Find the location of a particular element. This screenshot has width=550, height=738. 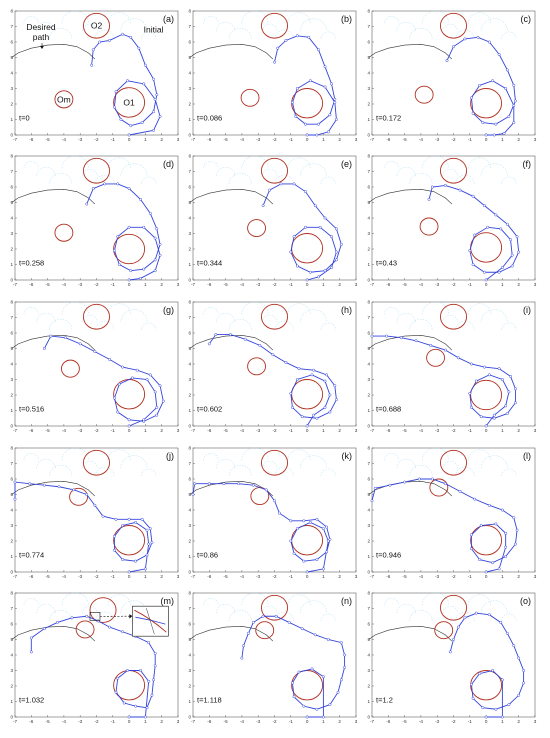

y-tick-label: 3 is located at coordinates (11, 670).